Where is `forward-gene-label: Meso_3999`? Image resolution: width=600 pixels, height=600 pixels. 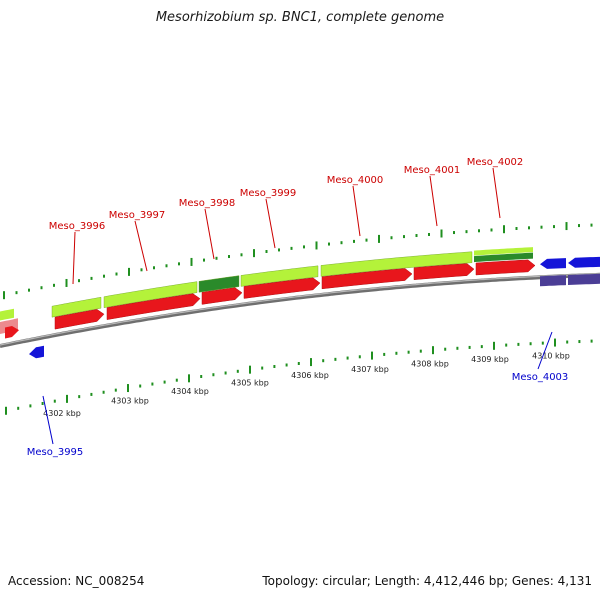
forward-gene-label: Meso_3999 is located at coordinates (268, 193).